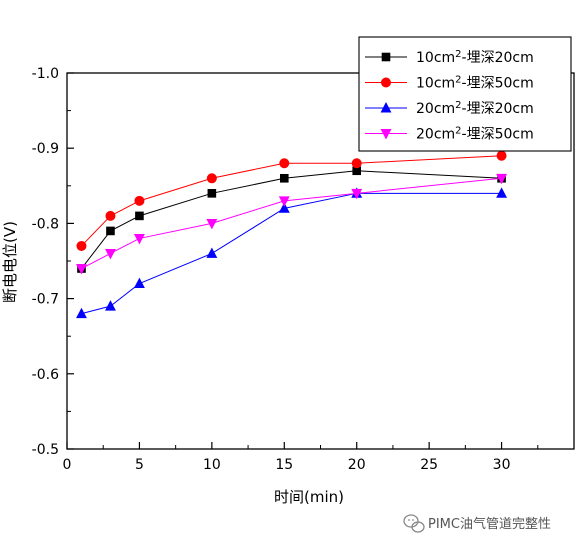 This screenshot has width=581, height=550. I want to click on legend-label: 10cm2-埋深50cm, so click(475, 83).